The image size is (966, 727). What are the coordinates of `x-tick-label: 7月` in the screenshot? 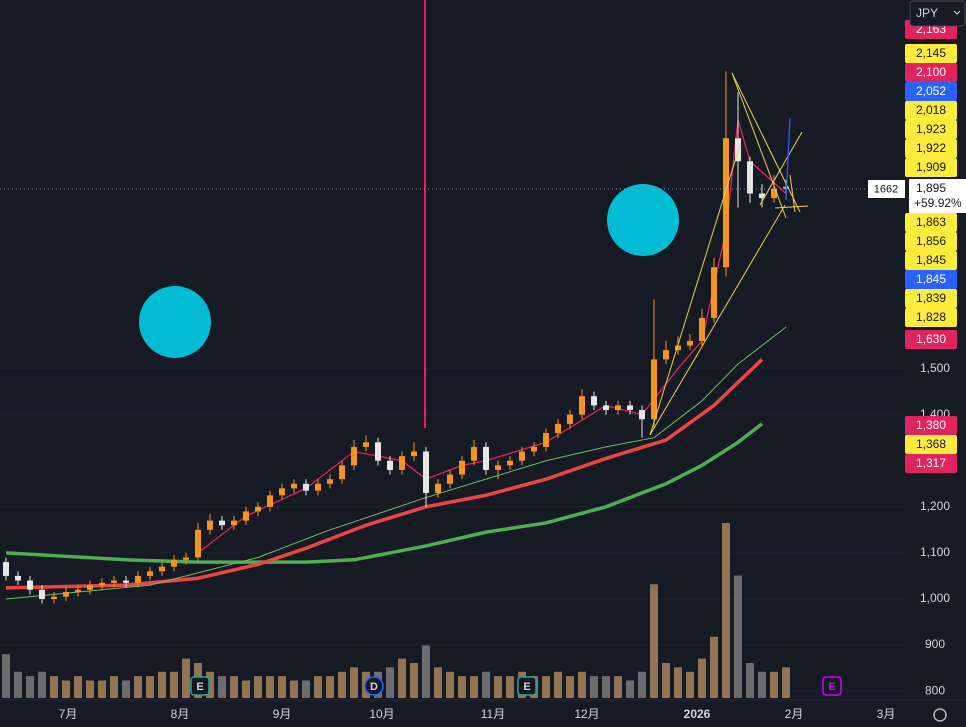 It's located at (68, 714).